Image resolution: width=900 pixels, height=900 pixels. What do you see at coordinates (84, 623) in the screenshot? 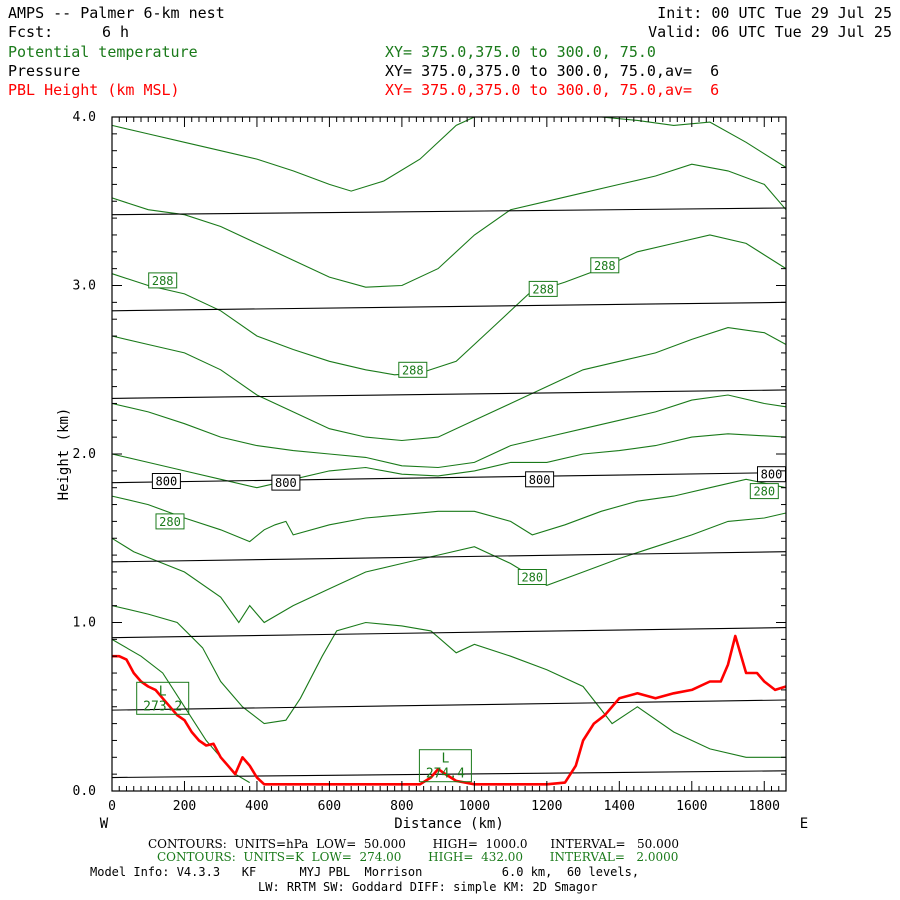
I see `y-tick-label: 1.0` at bounding box center [84, 623].